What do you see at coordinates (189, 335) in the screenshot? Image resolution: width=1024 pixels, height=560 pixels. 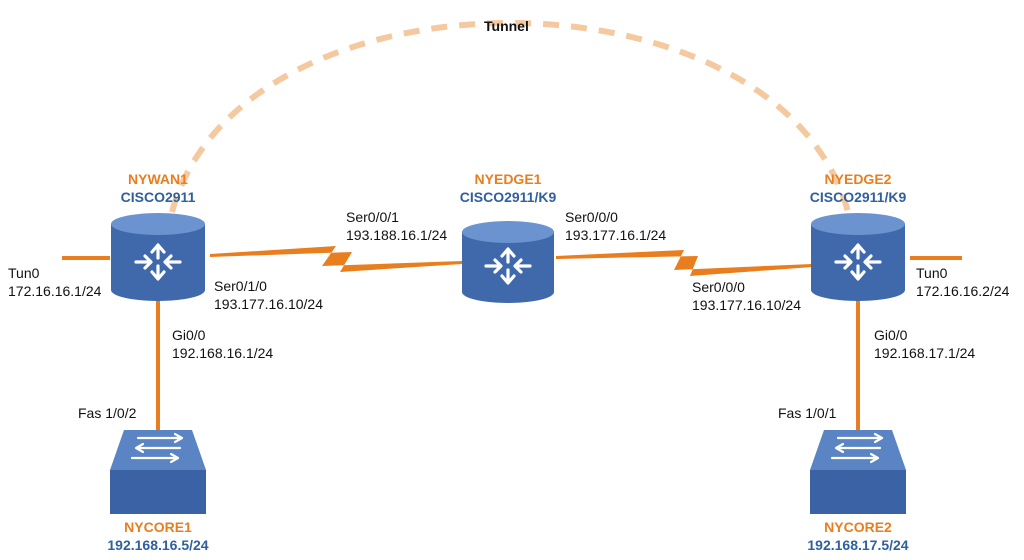 I see `nywan1-gi-name: Gi0/0` at bounding box center [189, 335].